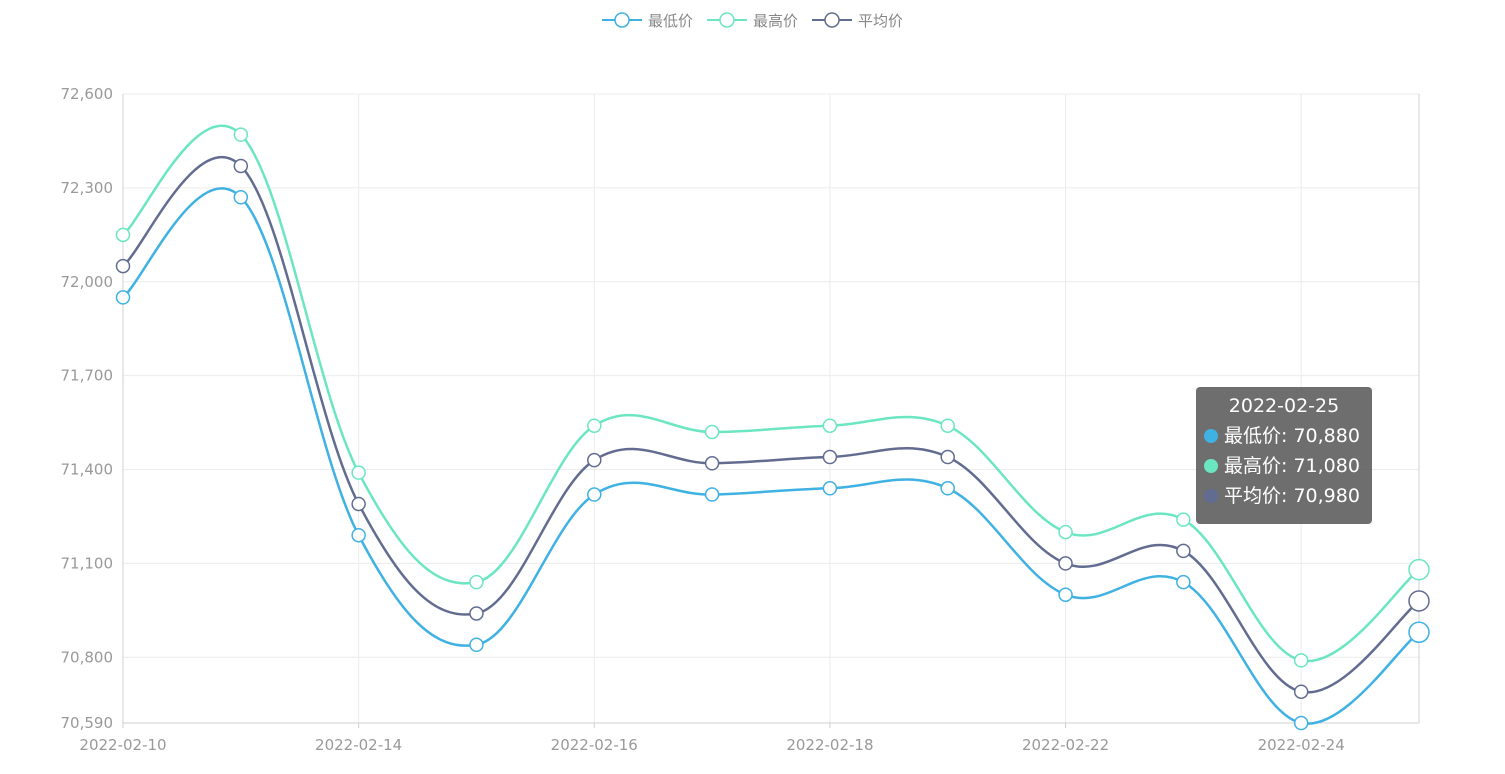 The height and width of the screenshot is (774, 1505). Describe the element at coordinates (87, 282) in the screenshot. I see `y-tick-label: 72,000` at that location.